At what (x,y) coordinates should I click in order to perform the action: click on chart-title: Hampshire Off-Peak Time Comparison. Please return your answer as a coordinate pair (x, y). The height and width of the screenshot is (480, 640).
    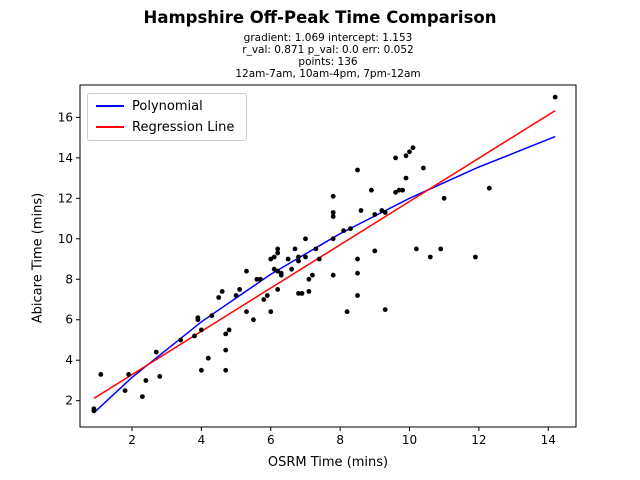
    Looking at the image, I should click on (320, 17).